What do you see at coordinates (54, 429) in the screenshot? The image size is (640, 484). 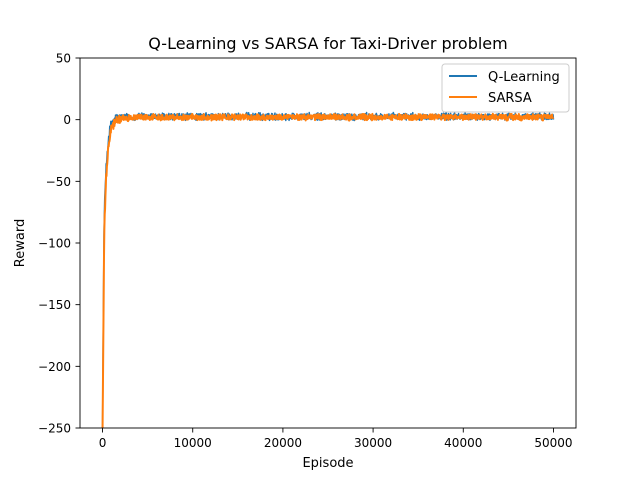 I see `y-tick-label: −250` at bounding box center [54, 429].